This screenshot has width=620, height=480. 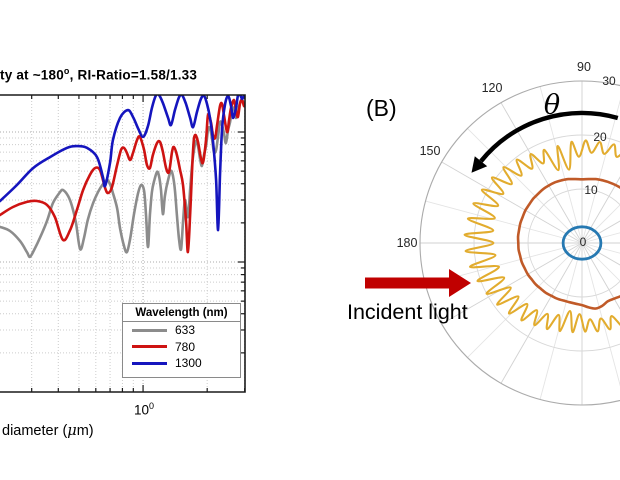 I want to click on legend-label-633: 633, so click(x=185, y=330).